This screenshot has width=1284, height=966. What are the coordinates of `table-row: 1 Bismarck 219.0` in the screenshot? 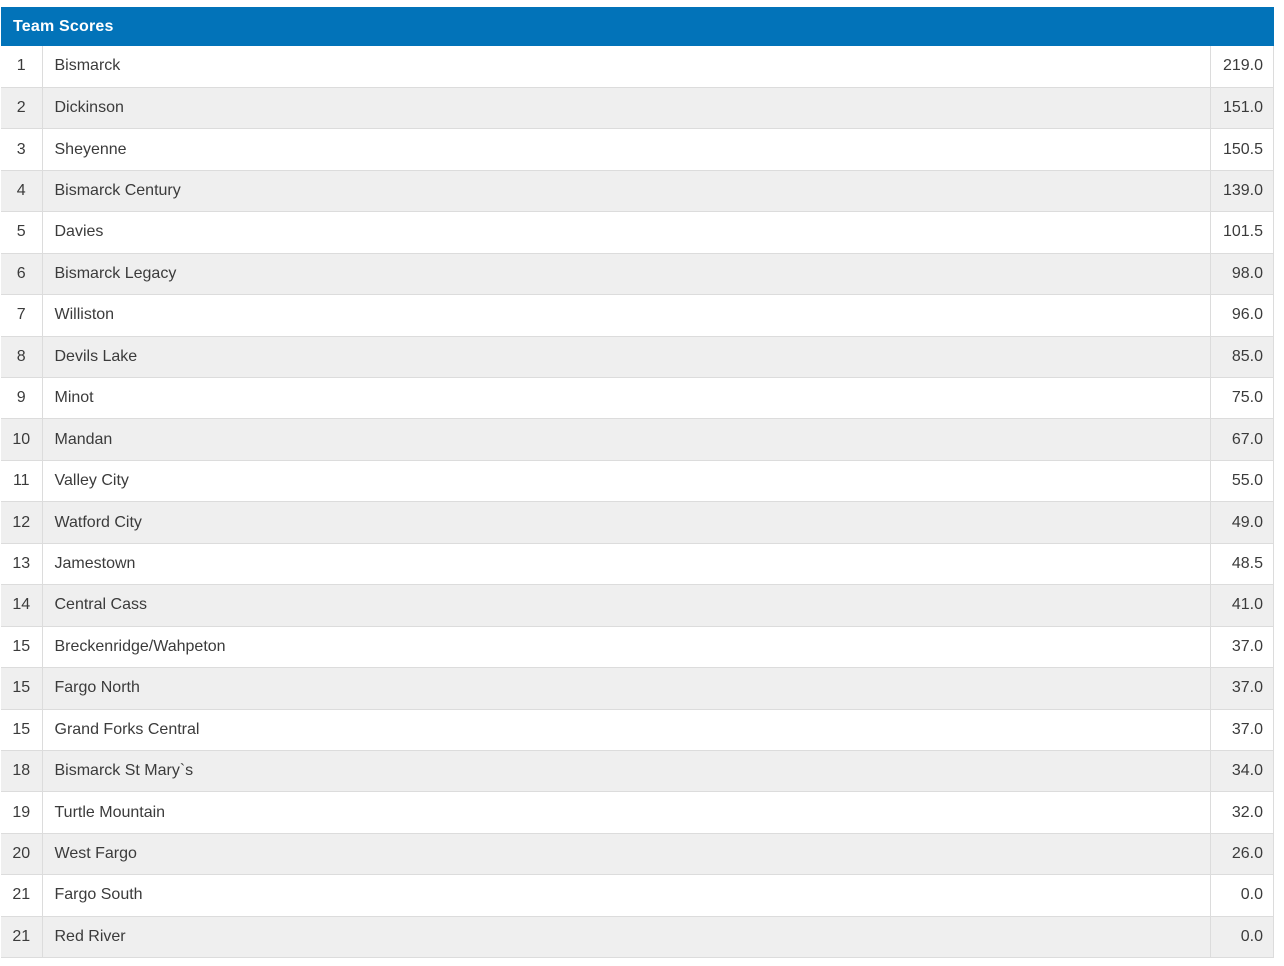 It's located at (638, 67).